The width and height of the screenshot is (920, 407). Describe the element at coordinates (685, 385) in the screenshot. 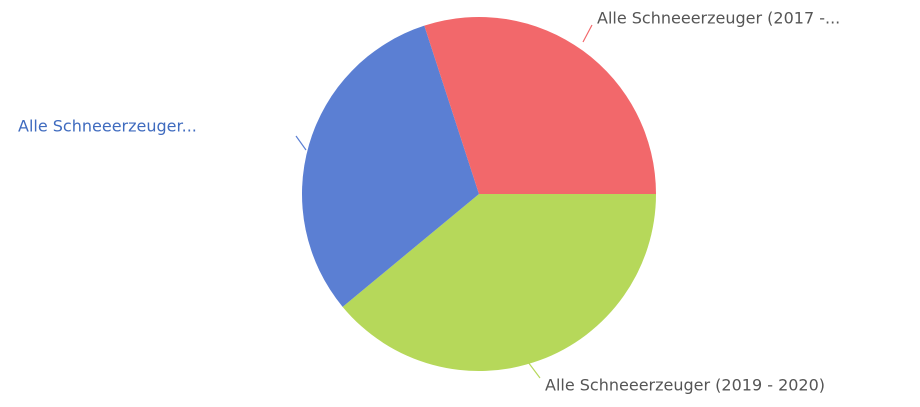

I see `slice-label: Alle Schneeerzeuger (2019 - 2020)` at that location.